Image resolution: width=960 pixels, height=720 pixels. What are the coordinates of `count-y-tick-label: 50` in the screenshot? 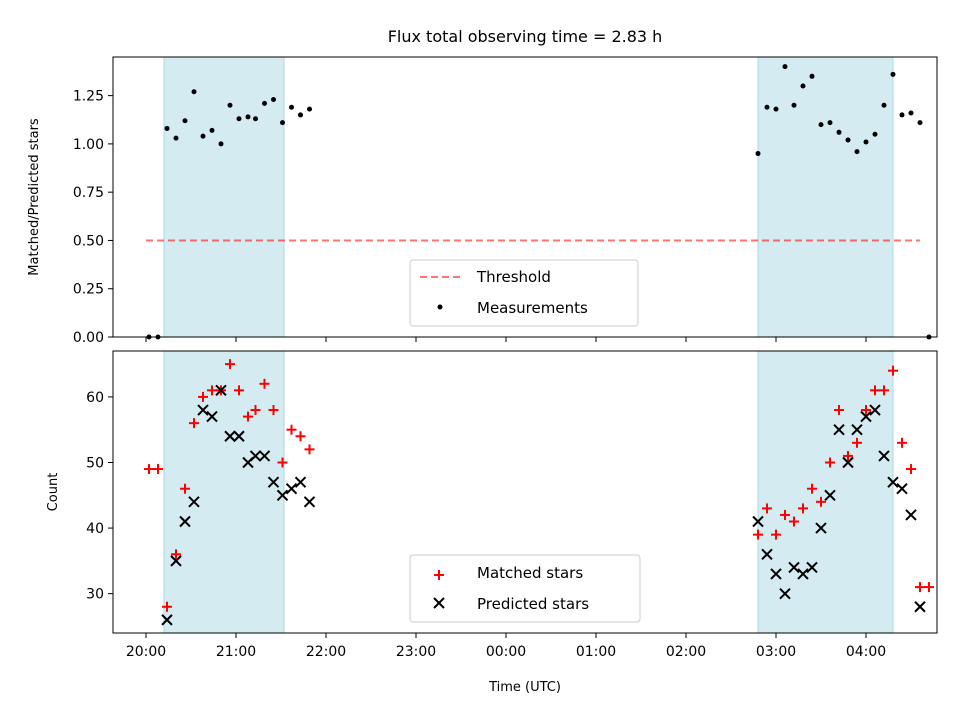 It's located at (95, 463).